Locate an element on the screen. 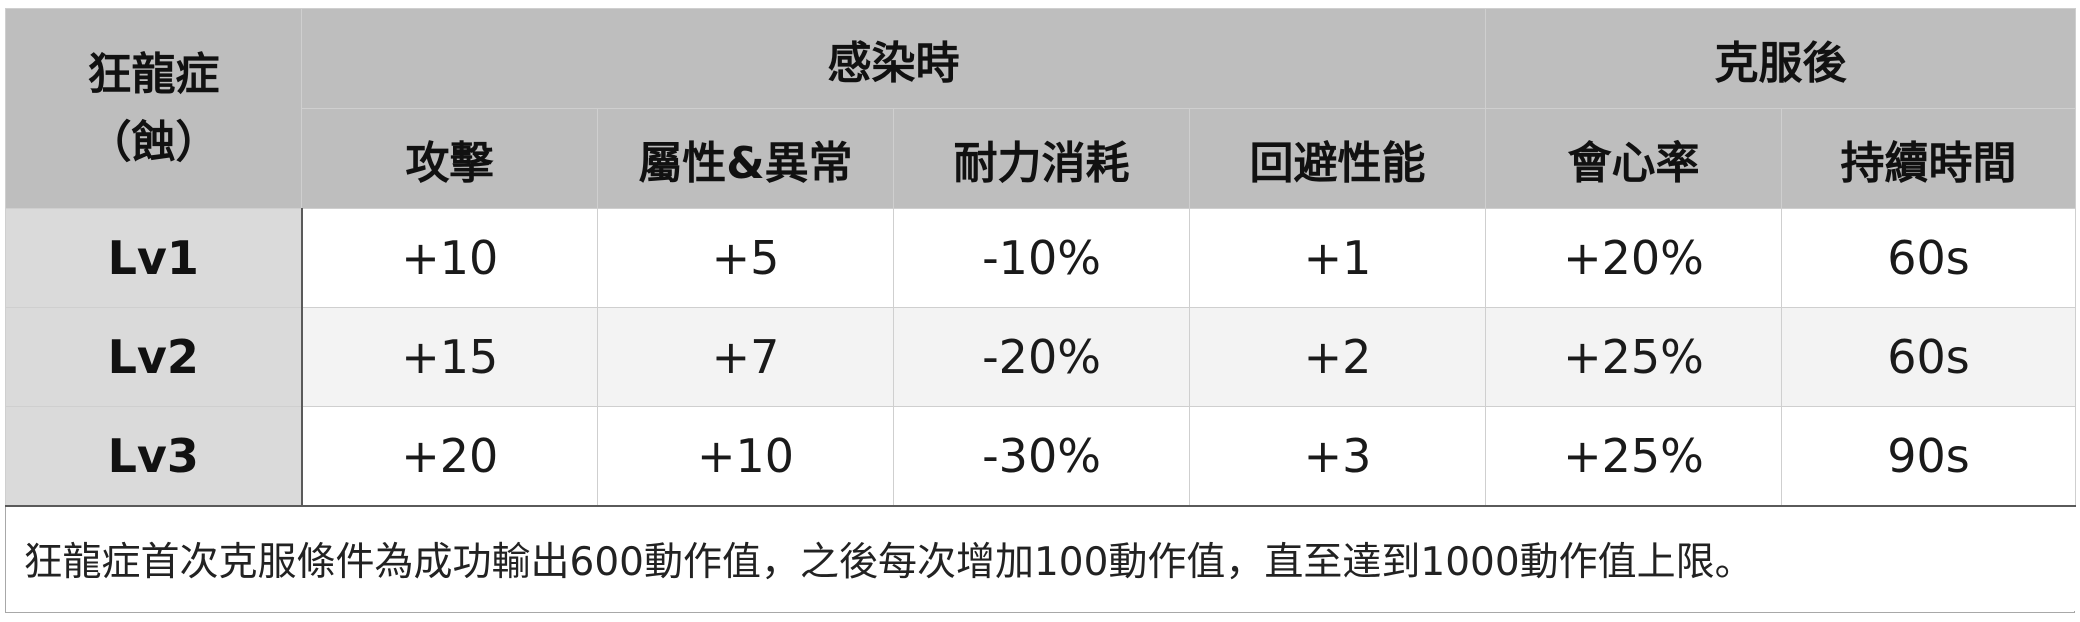 The height and width of the screenshot is (622, 2080). attack-cell: +10 is located at coordinates (449, 258).